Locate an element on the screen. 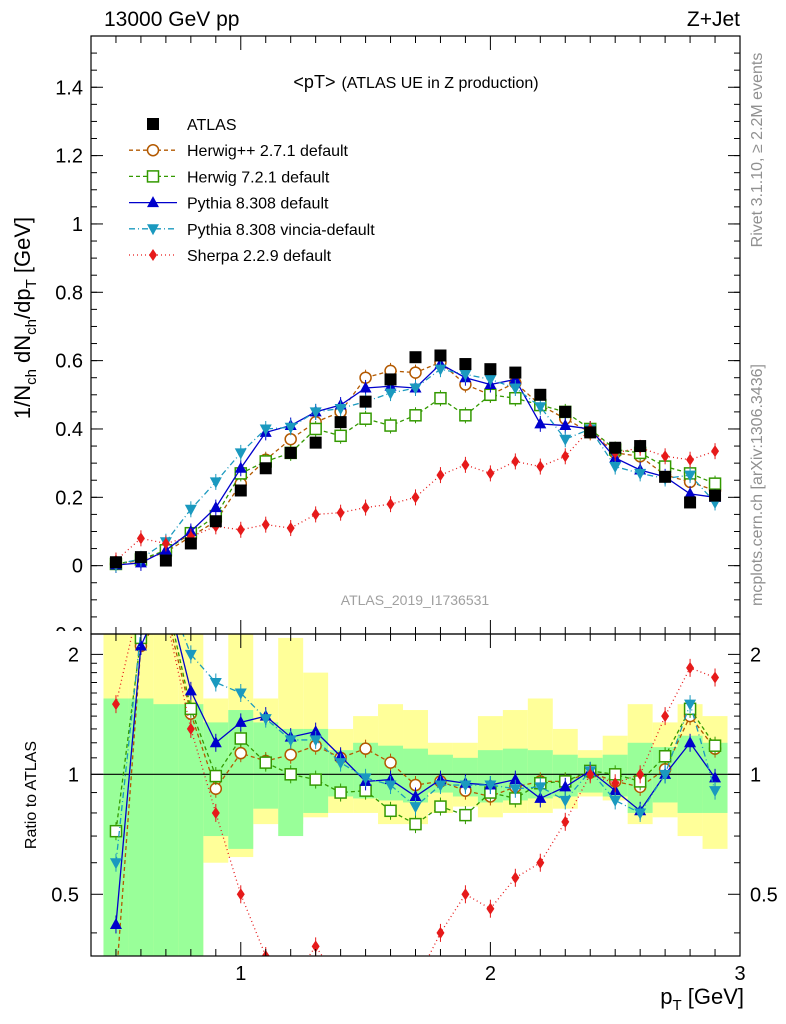 The height and width of the screenshot is (1024, 786). legend-entry: Herwig 7.2.1 default is located at coordinates (229, 177).